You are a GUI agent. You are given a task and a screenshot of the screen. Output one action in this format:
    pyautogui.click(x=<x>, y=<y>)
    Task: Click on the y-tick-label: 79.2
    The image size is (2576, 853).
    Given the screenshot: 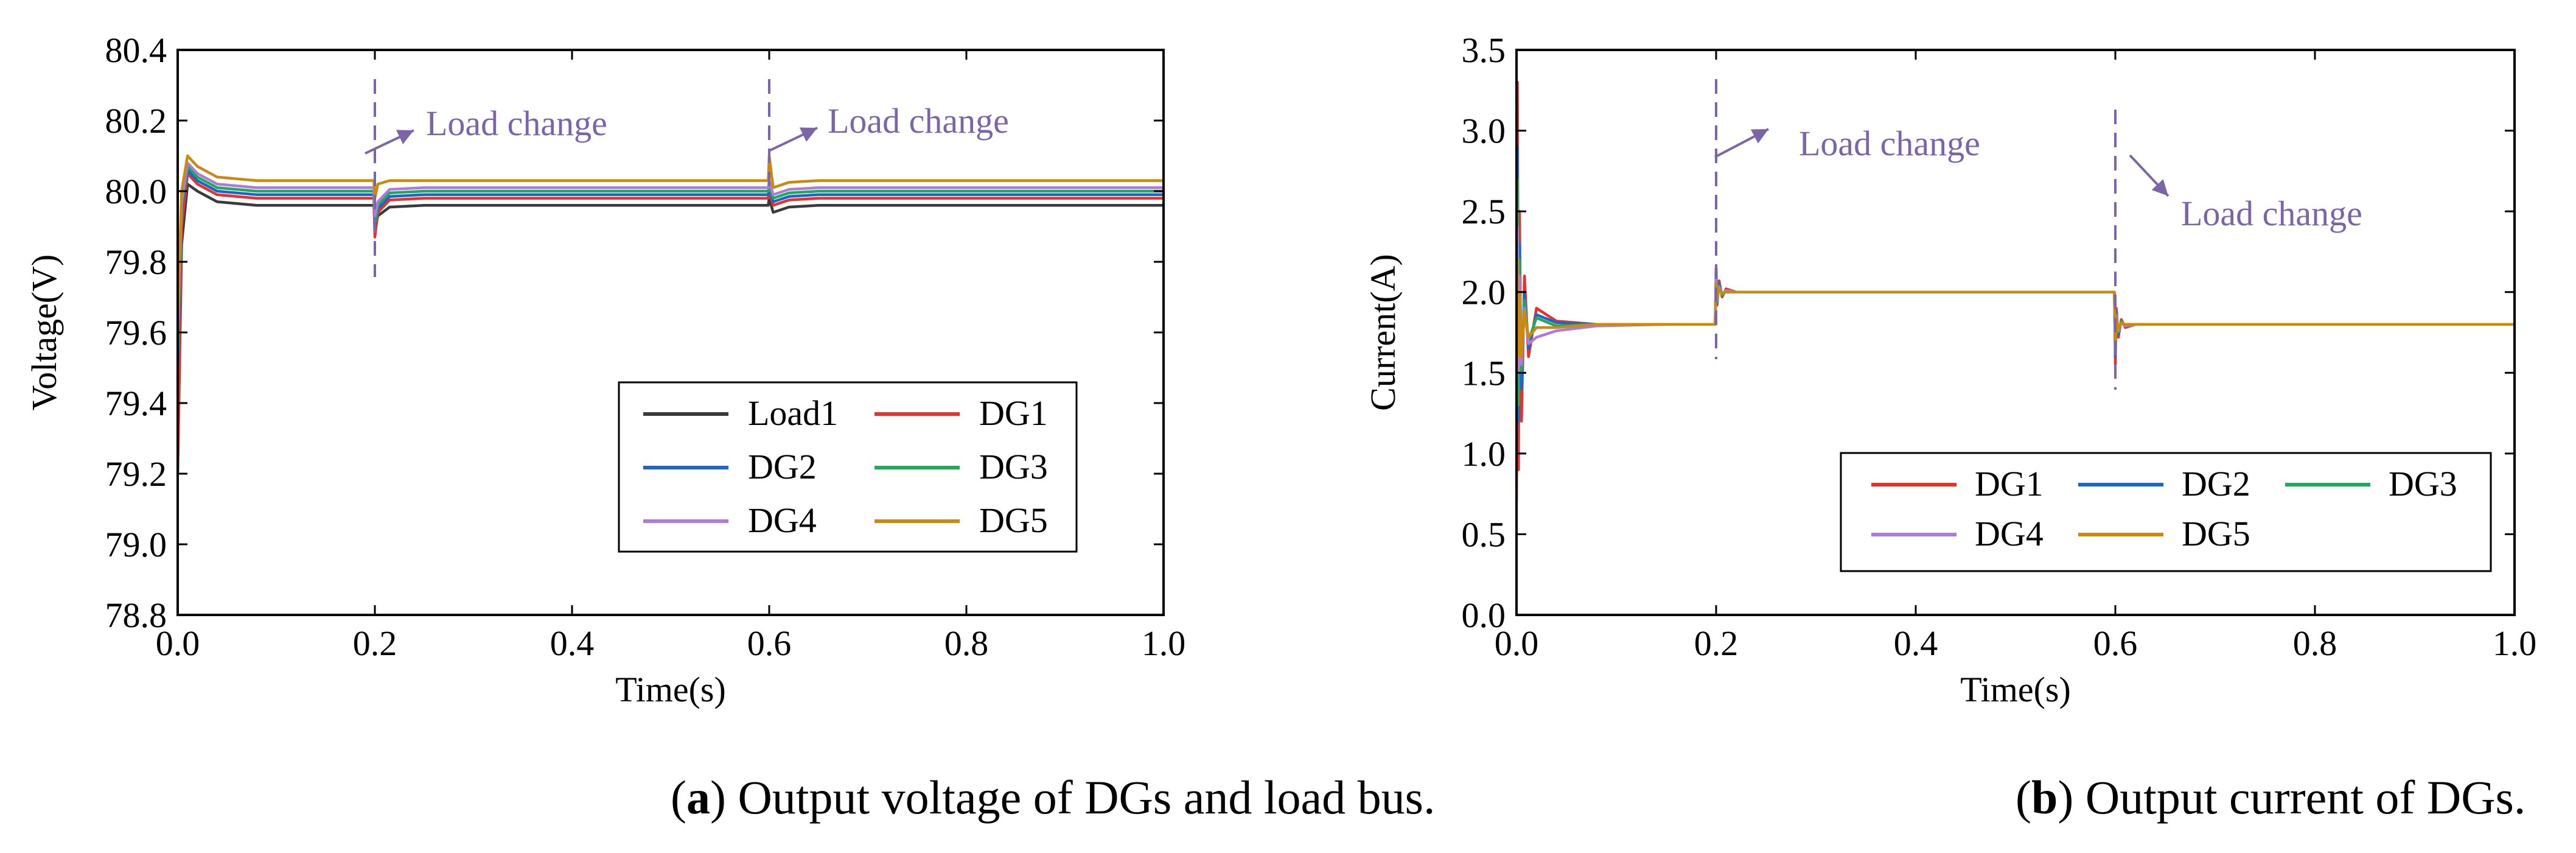 What is the action you would take?
    pyautogui.click(x=136, y=474)
    